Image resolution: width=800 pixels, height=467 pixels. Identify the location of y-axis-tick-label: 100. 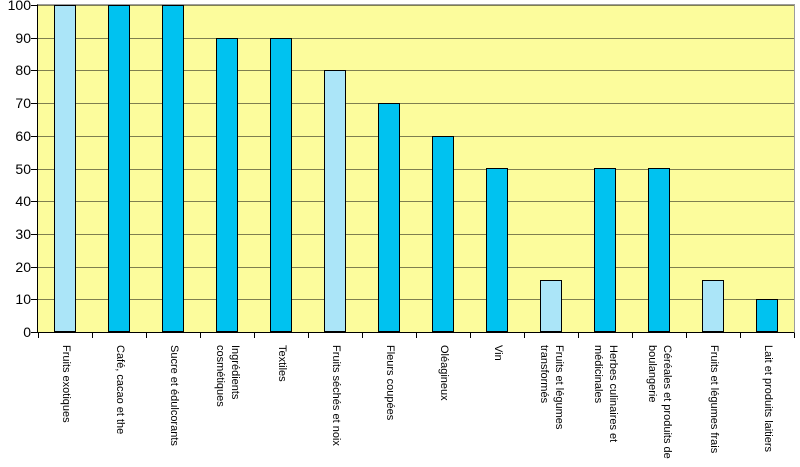
(19, 6).